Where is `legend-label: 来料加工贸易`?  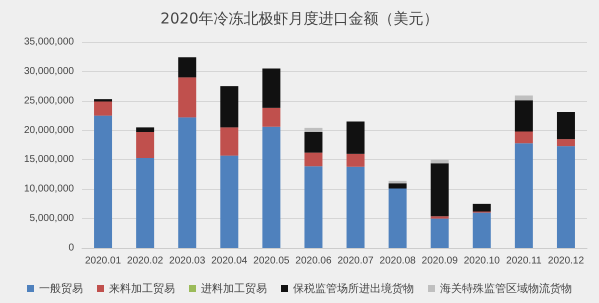
legend-label: 来料加工贸易 is located at coordinates (142, 288).